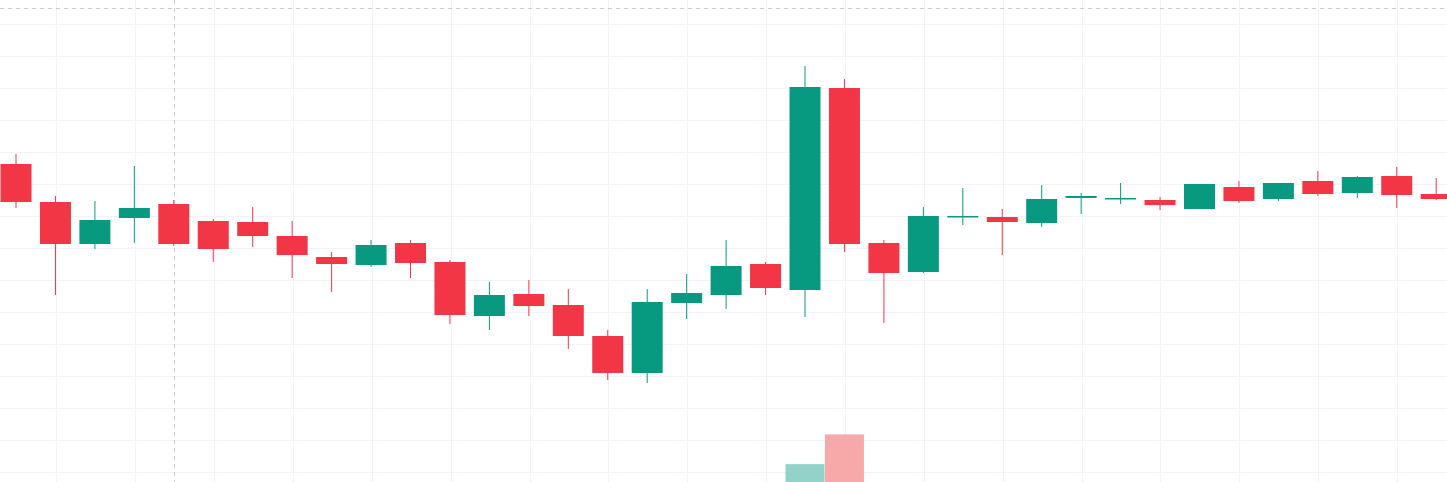 The width and height of the screenshot is (1447, 482). I want to click on volume-bars, so click(824, 458).